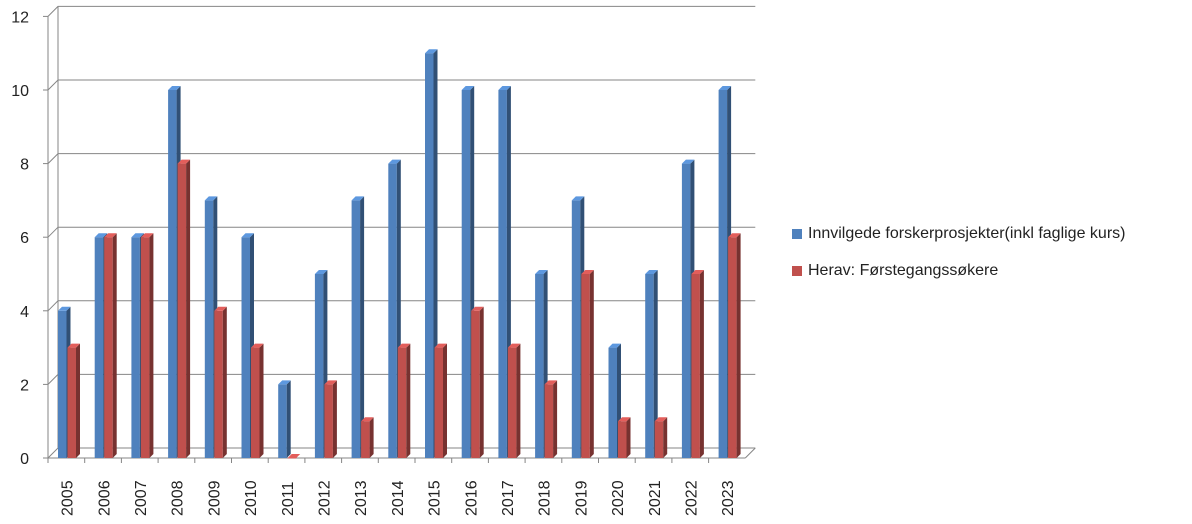 The width and height of the screenshot is (1192, 524). Describe the element at coordinates (20, 17) in the screenshot. I see `y-tick-label: 12` at that location.